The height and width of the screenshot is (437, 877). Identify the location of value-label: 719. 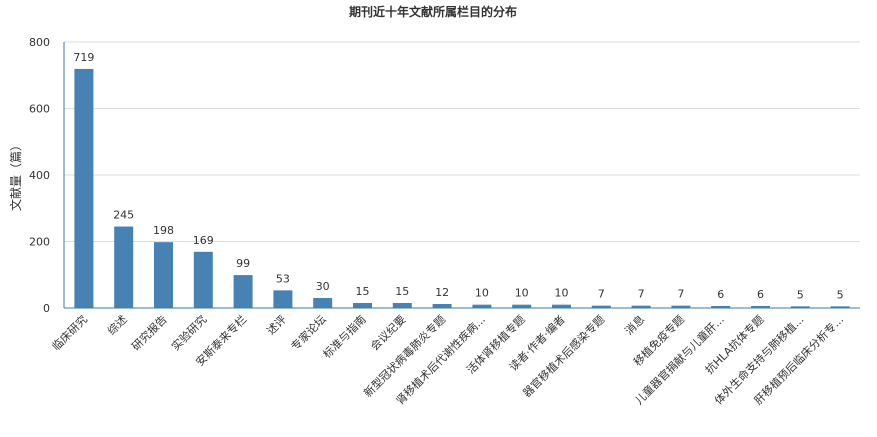
(83, 57).